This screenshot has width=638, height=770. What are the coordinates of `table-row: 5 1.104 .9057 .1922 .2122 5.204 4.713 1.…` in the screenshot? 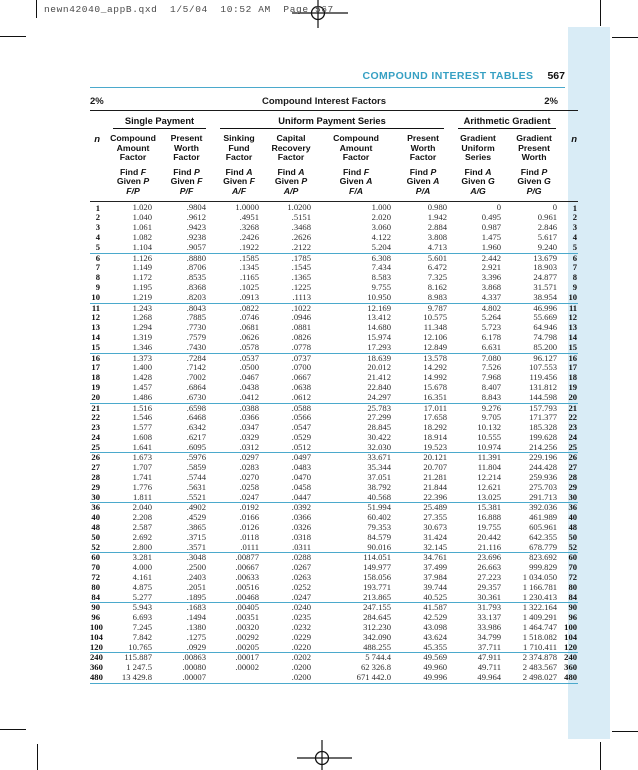 It's located at (334, 248).